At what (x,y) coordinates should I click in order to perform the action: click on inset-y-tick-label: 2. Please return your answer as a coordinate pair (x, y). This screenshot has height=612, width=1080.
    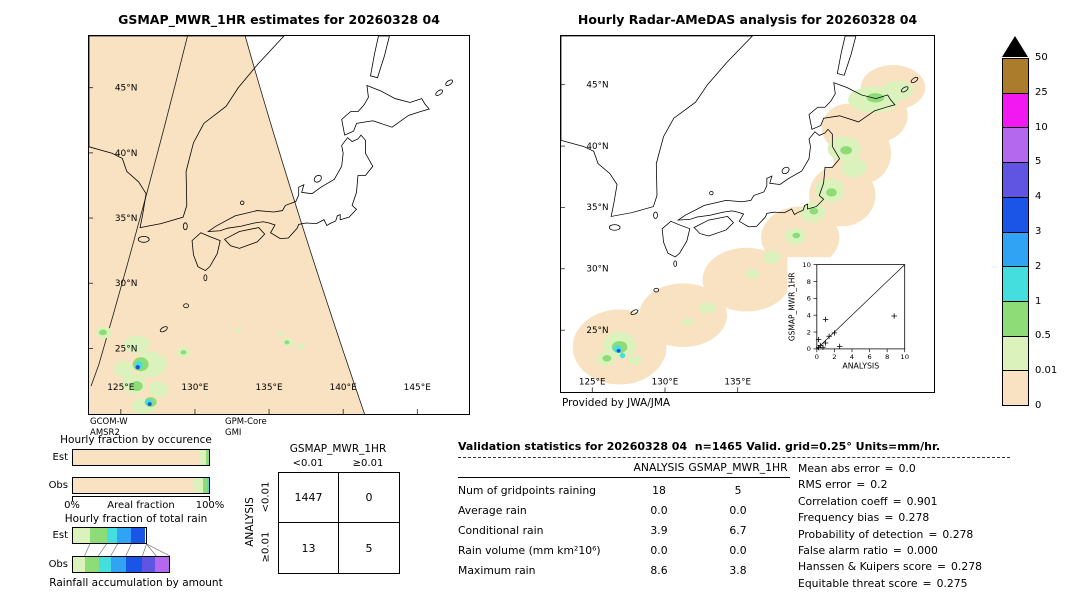
    Looking at the image, I should click on (809, 333).